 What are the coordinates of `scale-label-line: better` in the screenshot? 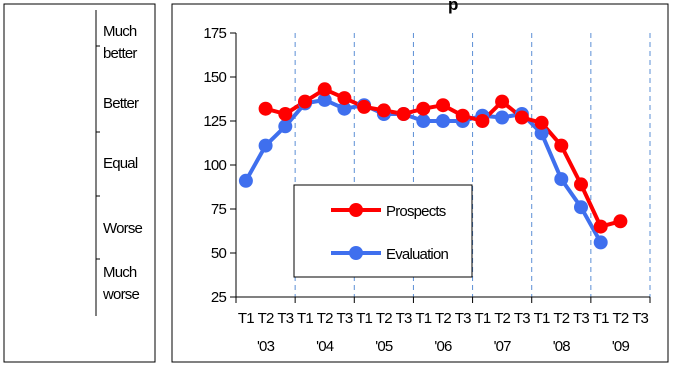 It's located at (120, 53).